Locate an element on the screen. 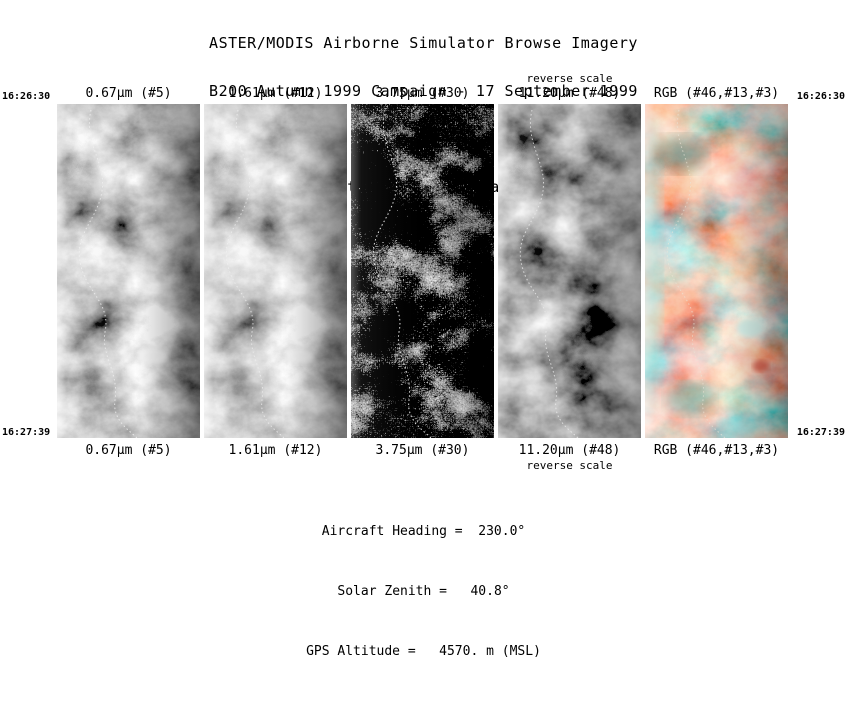  timestamp-start-right: 16:26:30 is located at coordinates (820, 96).